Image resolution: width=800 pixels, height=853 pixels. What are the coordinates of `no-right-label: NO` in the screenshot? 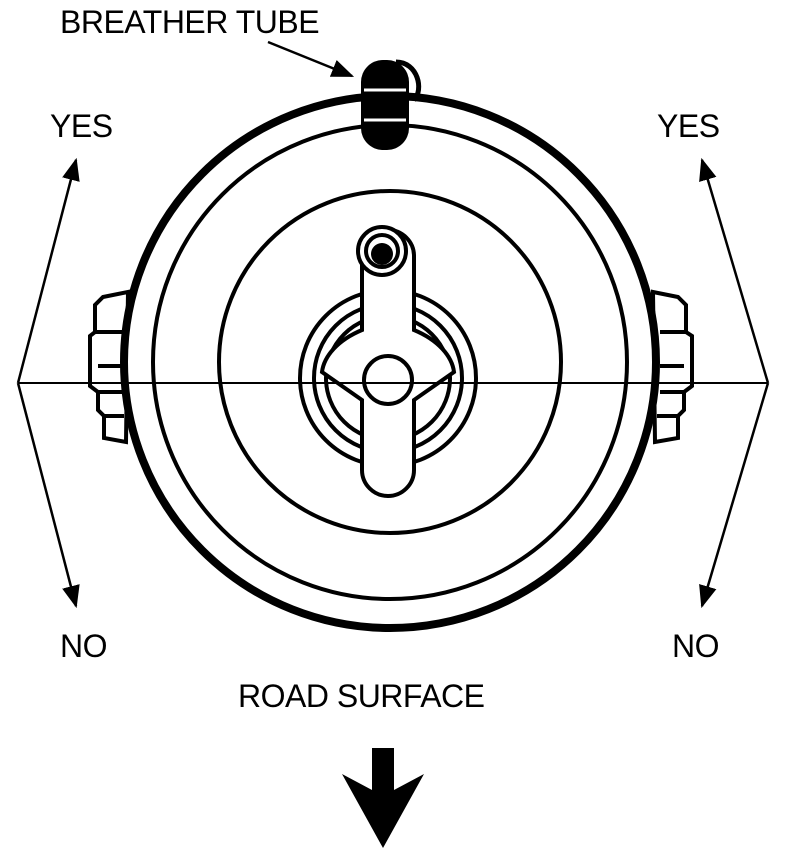 It's located at (696, 646).